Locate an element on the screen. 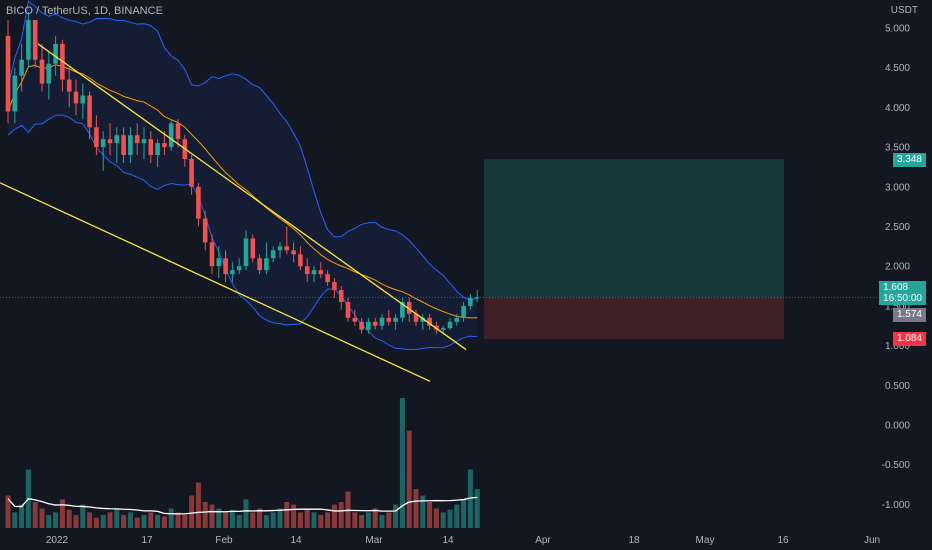 This screenshot has height=550, width=932. price-tick-label: 5.000 is located at coordinates (897, 29).